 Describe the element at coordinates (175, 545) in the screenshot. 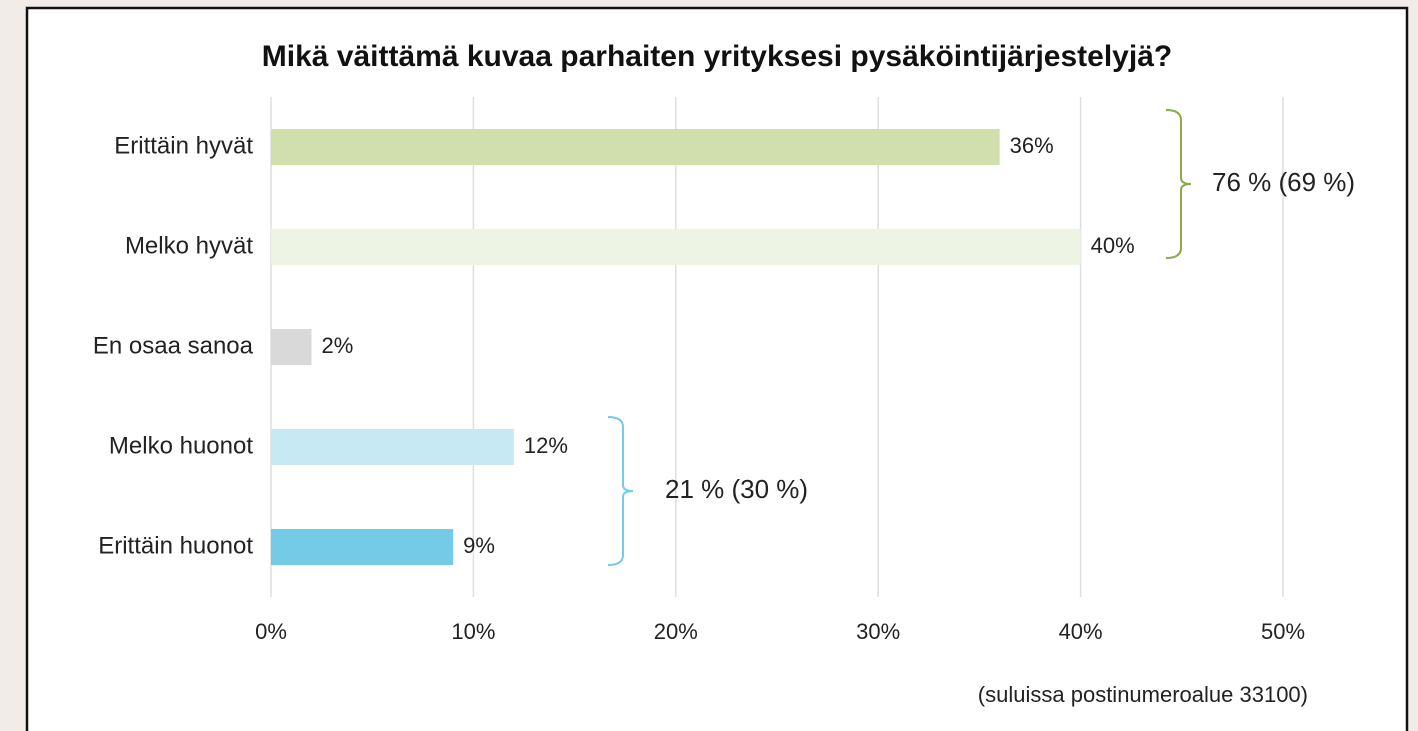

I see `y-tick-label: Erittäin huonot` at that location.